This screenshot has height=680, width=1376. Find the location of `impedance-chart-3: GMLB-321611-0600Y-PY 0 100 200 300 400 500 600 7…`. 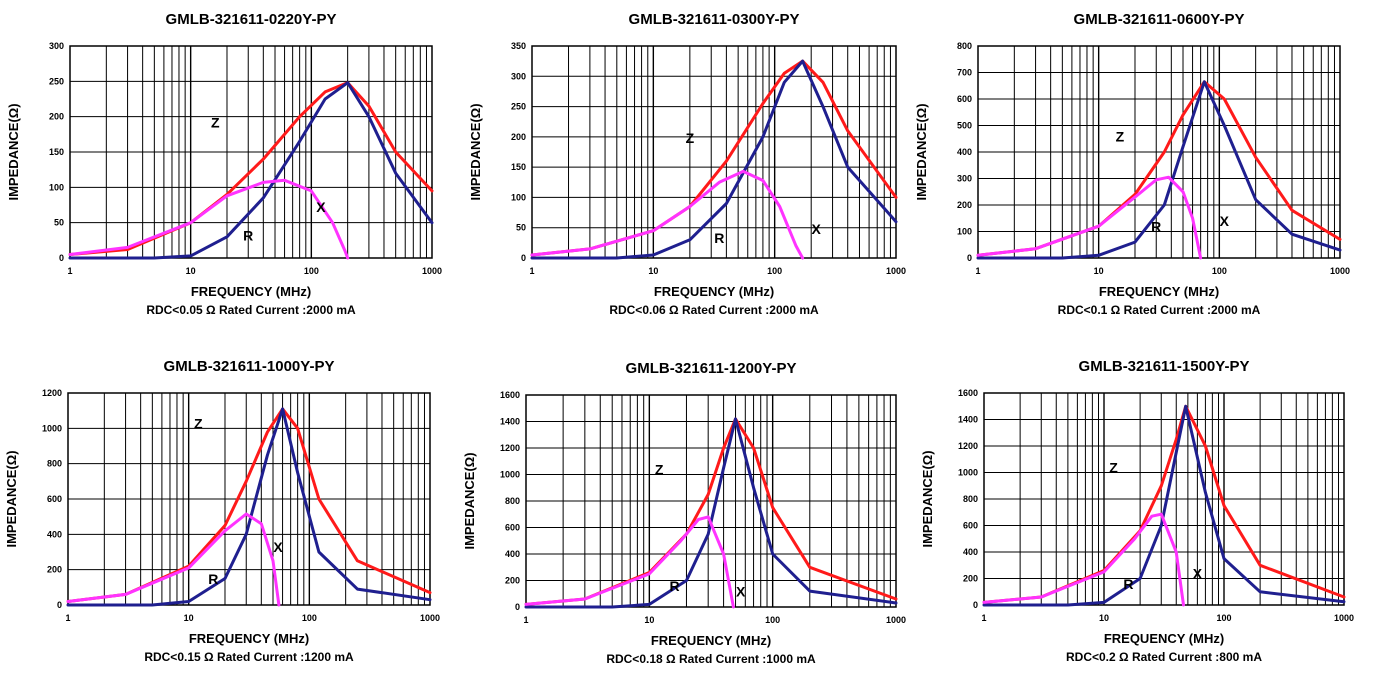

impedance-chart-3: GMLB-321611-0600Y-PY 0 100 200 300 400 500 600 7… is located at coordinates (1132, 164).